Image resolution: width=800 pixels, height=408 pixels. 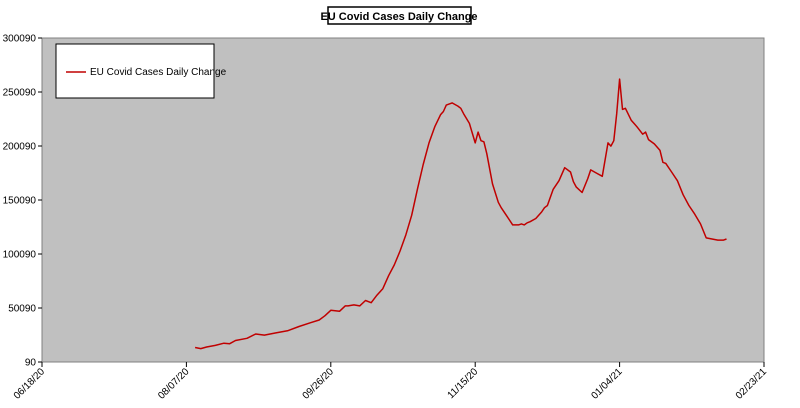 I want to click on y-tick-label: 150090, so click(x=20, y=201).